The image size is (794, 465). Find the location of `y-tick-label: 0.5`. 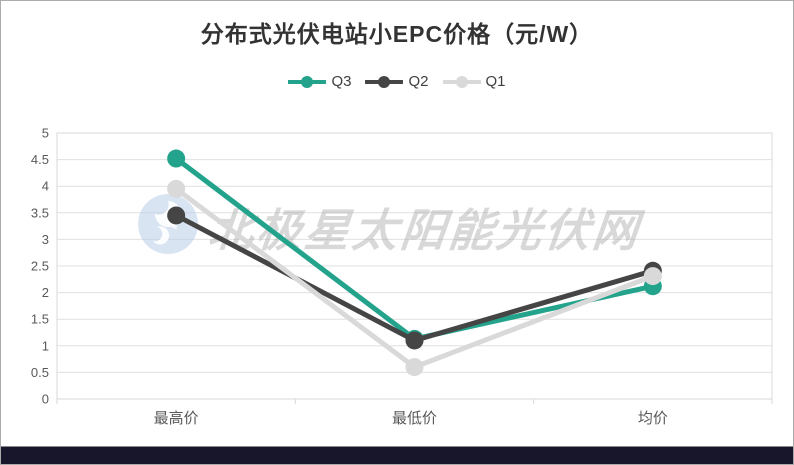

y-tick-label: 0.5 is located at coordinates (40, 372).